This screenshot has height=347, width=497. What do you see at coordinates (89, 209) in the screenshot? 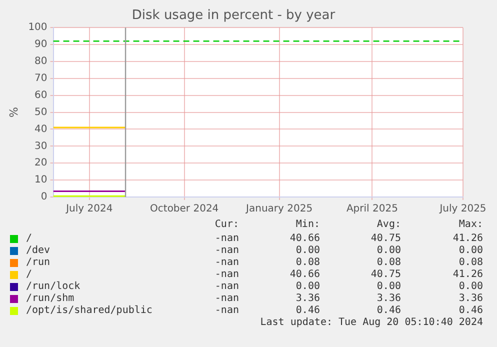
I see `x-tick-label: July 2024` at bounding box center [89, 209].